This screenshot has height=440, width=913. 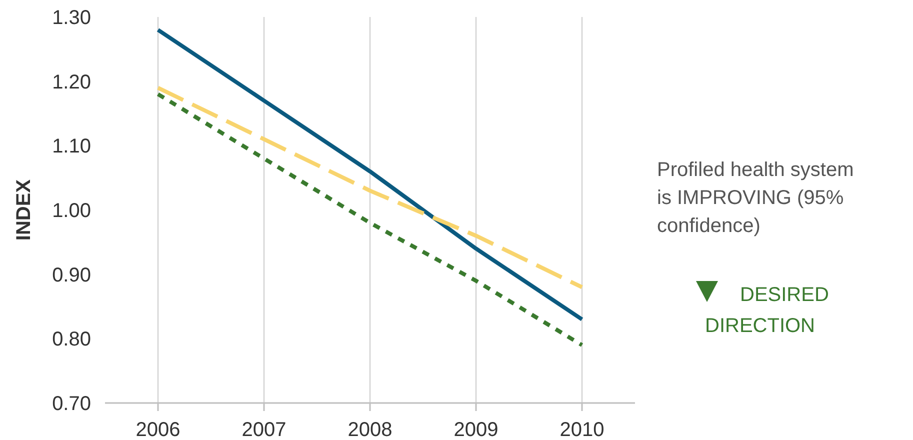 I want to click on text: Profiled health system is IMPROVING (95% confidence), so click(x=755, y=198).